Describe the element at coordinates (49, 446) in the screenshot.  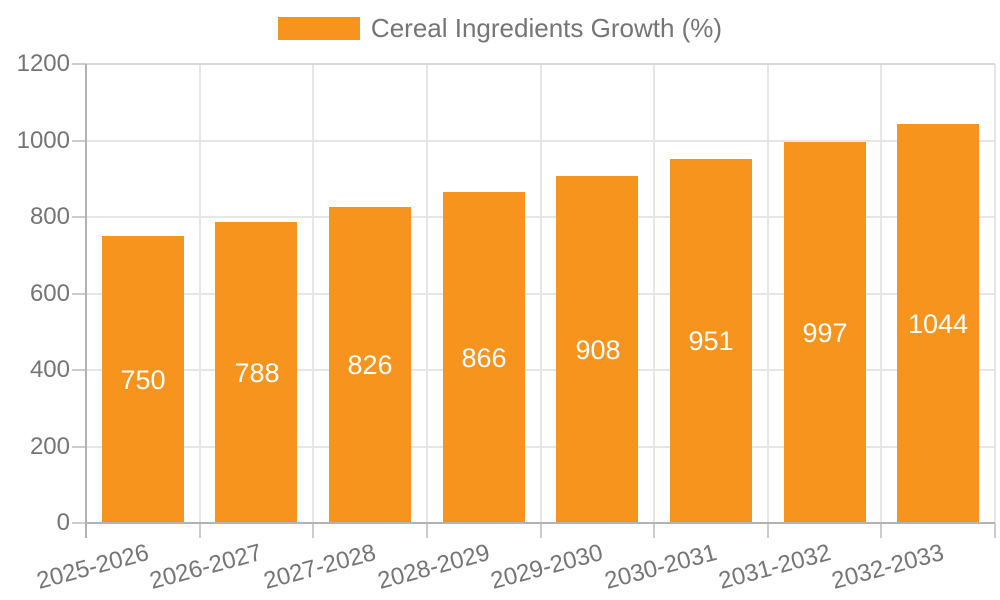
I see `y-axis-label: 200` at that location.